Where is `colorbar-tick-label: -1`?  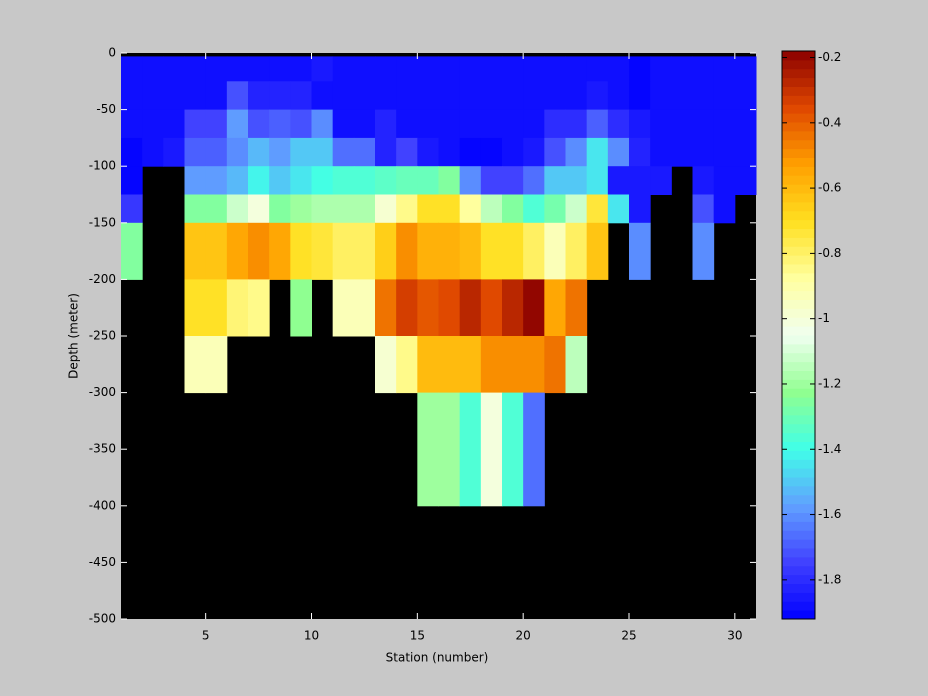 colorbar-tick-label: -1 is located at coordinates (824, 318).